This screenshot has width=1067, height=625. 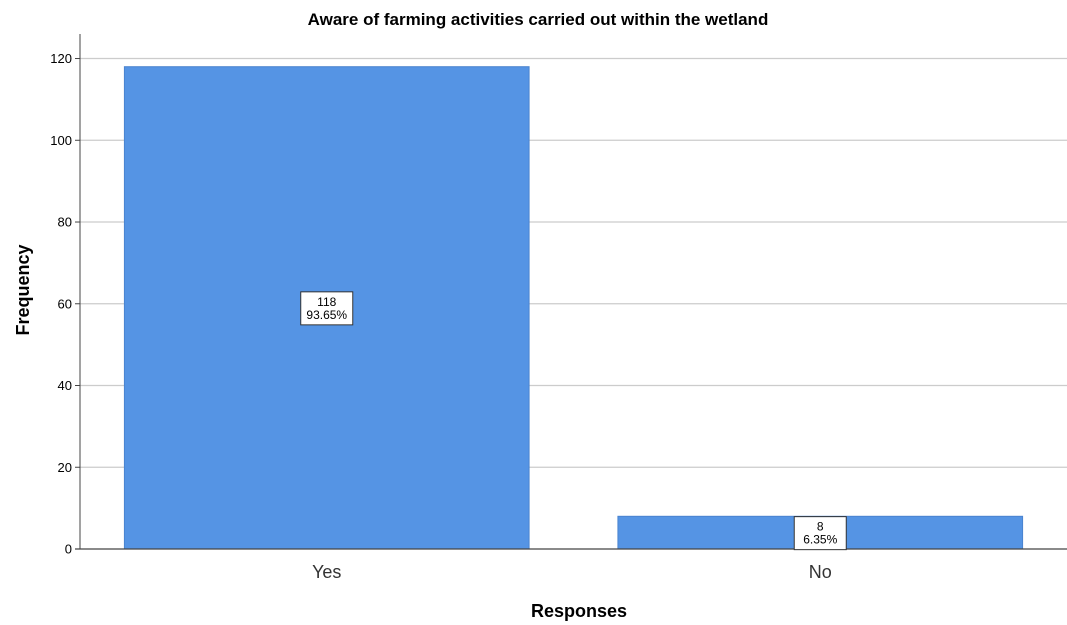 I want to click on data-label-no: 86.35%, so click(x=820, y=533).